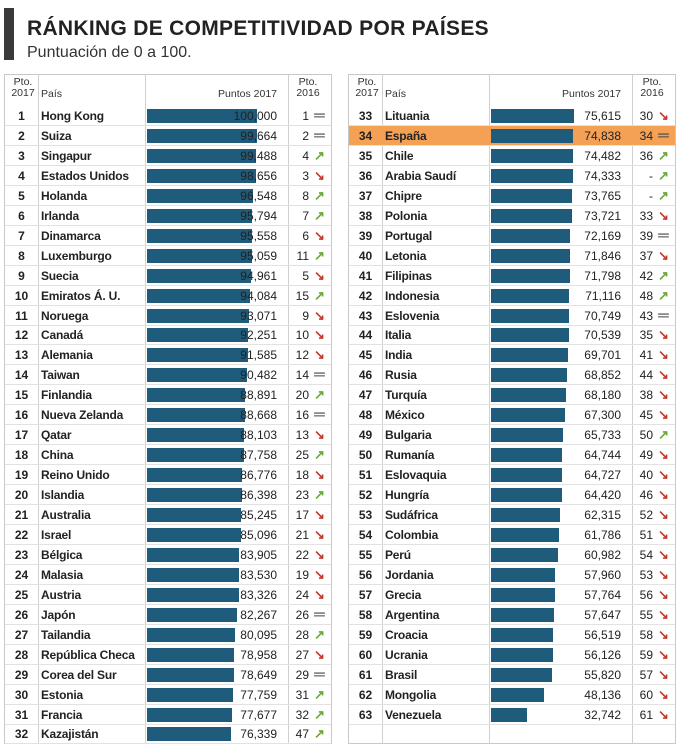  Describe the element at coordinates (66, 395) in the screenshot. I see `country-name: Finlandia` at that location.